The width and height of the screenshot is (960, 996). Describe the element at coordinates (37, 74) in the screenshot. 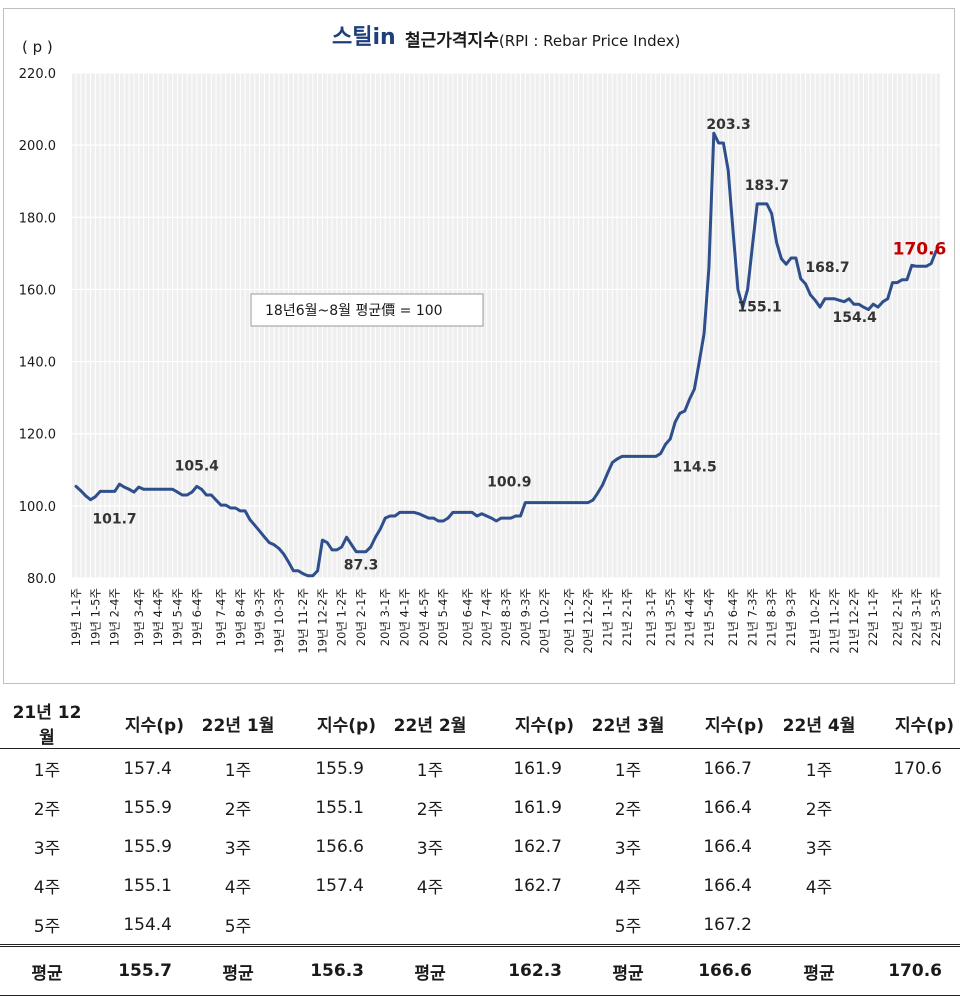

I see `y-tick-label: 220.0` at that location.